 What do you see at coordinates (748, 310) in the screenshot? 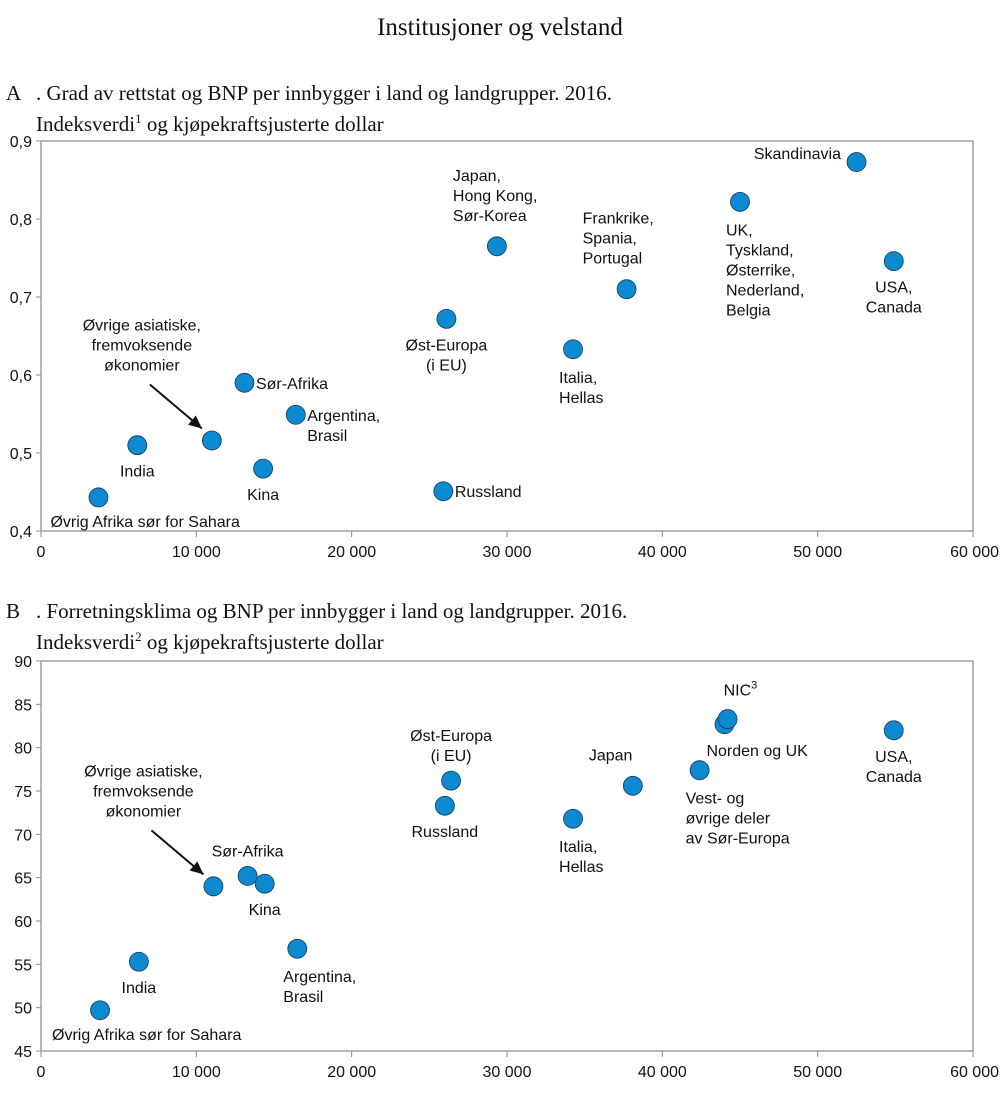
I see `point-label: Belgia` at bounding box center [748, 310].